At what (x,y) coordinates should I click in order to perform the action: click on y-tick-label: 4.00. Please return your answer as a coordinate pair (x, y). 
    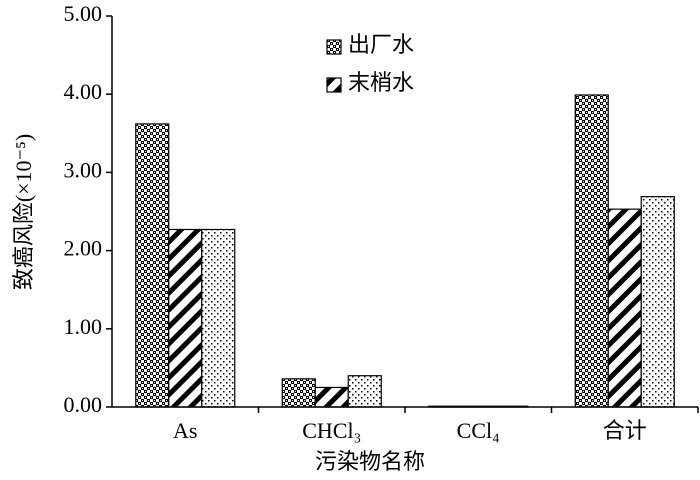
    Looking at the image, I should click on (83, 91).